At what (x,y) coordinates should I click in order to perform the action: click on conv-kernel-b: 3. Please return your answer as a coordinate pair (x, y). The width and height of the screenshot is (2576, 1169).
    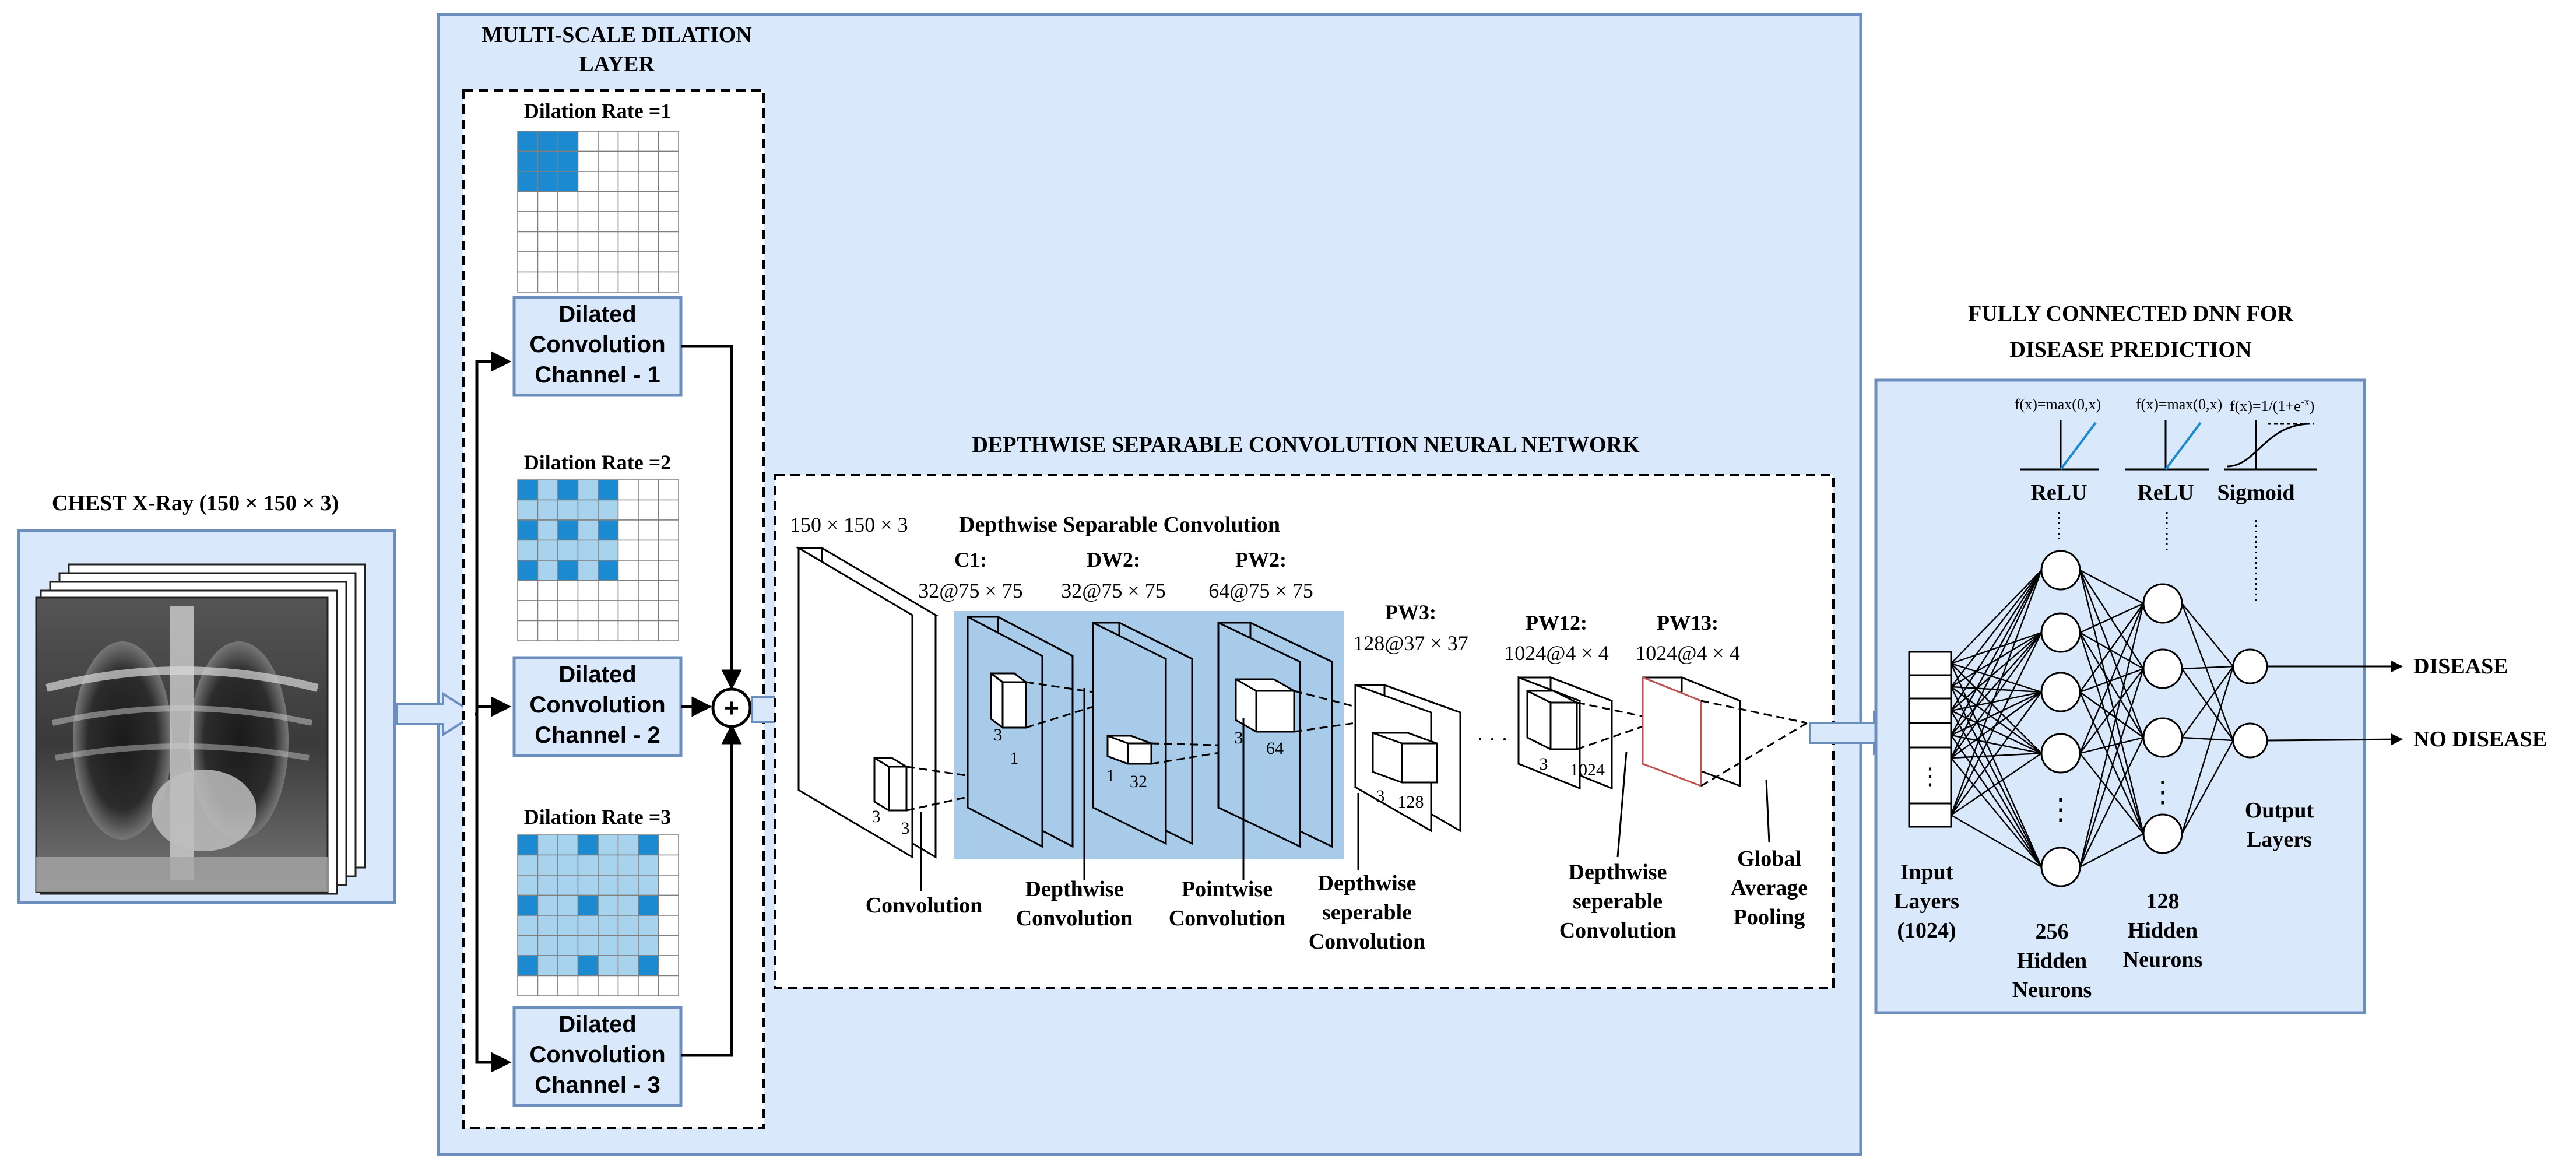
    Looking at the image, I should click on (905, 829).